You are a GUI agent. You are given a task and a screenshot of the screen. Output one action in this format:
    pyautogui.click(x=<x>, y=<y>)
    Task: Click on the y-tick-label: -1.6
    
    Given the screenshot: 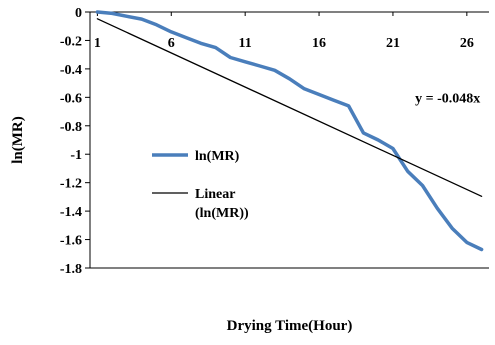 What is the action you would take?
    pyautogui.click(x=71, y=241)
    